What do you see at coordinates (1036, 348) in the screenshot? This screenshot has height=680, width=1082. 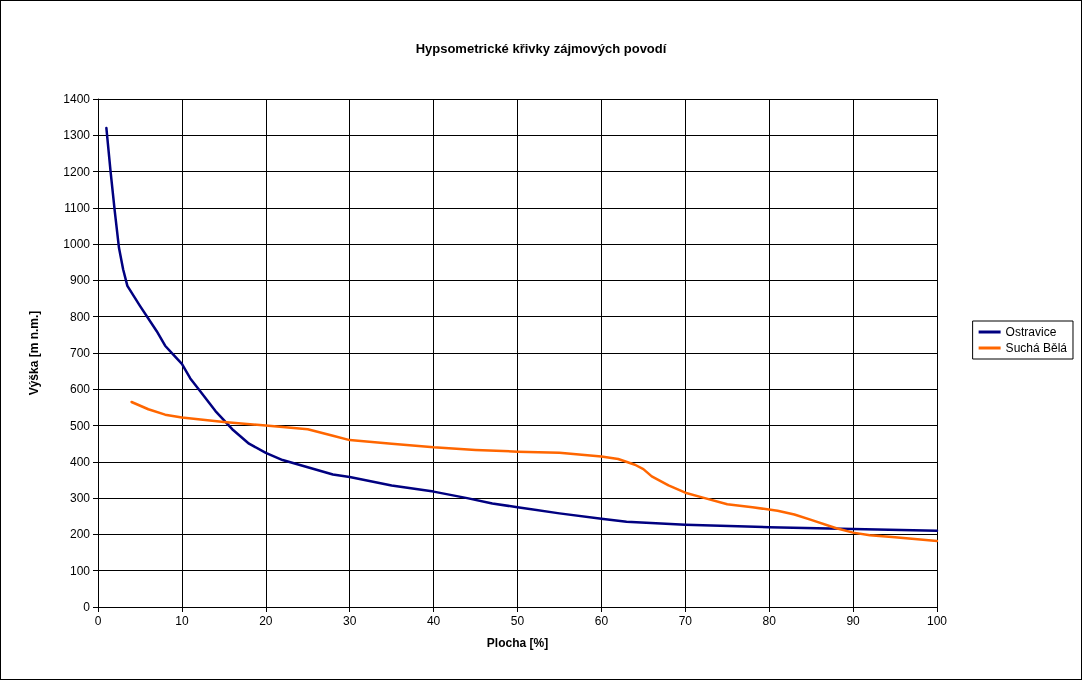 I see `legend-label: Suchá Bělá` at bounding box center [1036, 348].